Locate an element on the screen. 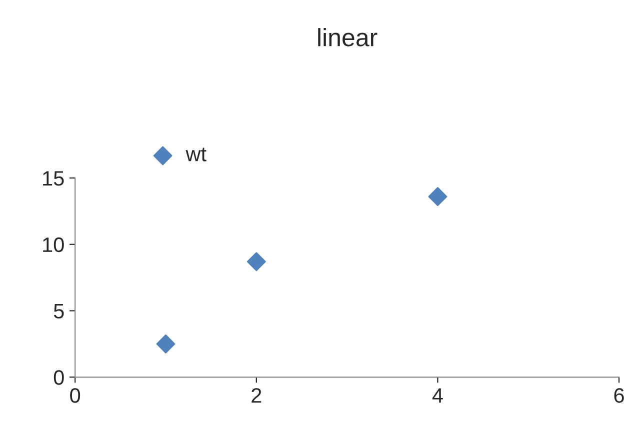  y-tick-label: 0 is located at coordinates (59, 377).